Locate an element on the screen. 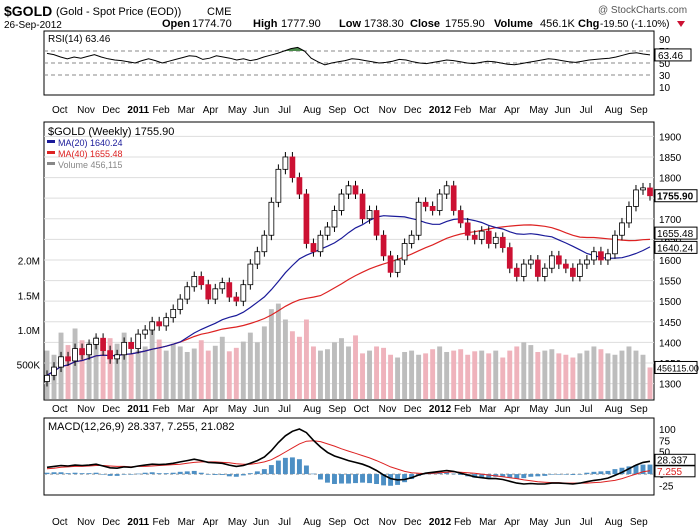 This screenshot has height=530, width=700. price-tick-label: 1600 is located at coordinates (670, 261).